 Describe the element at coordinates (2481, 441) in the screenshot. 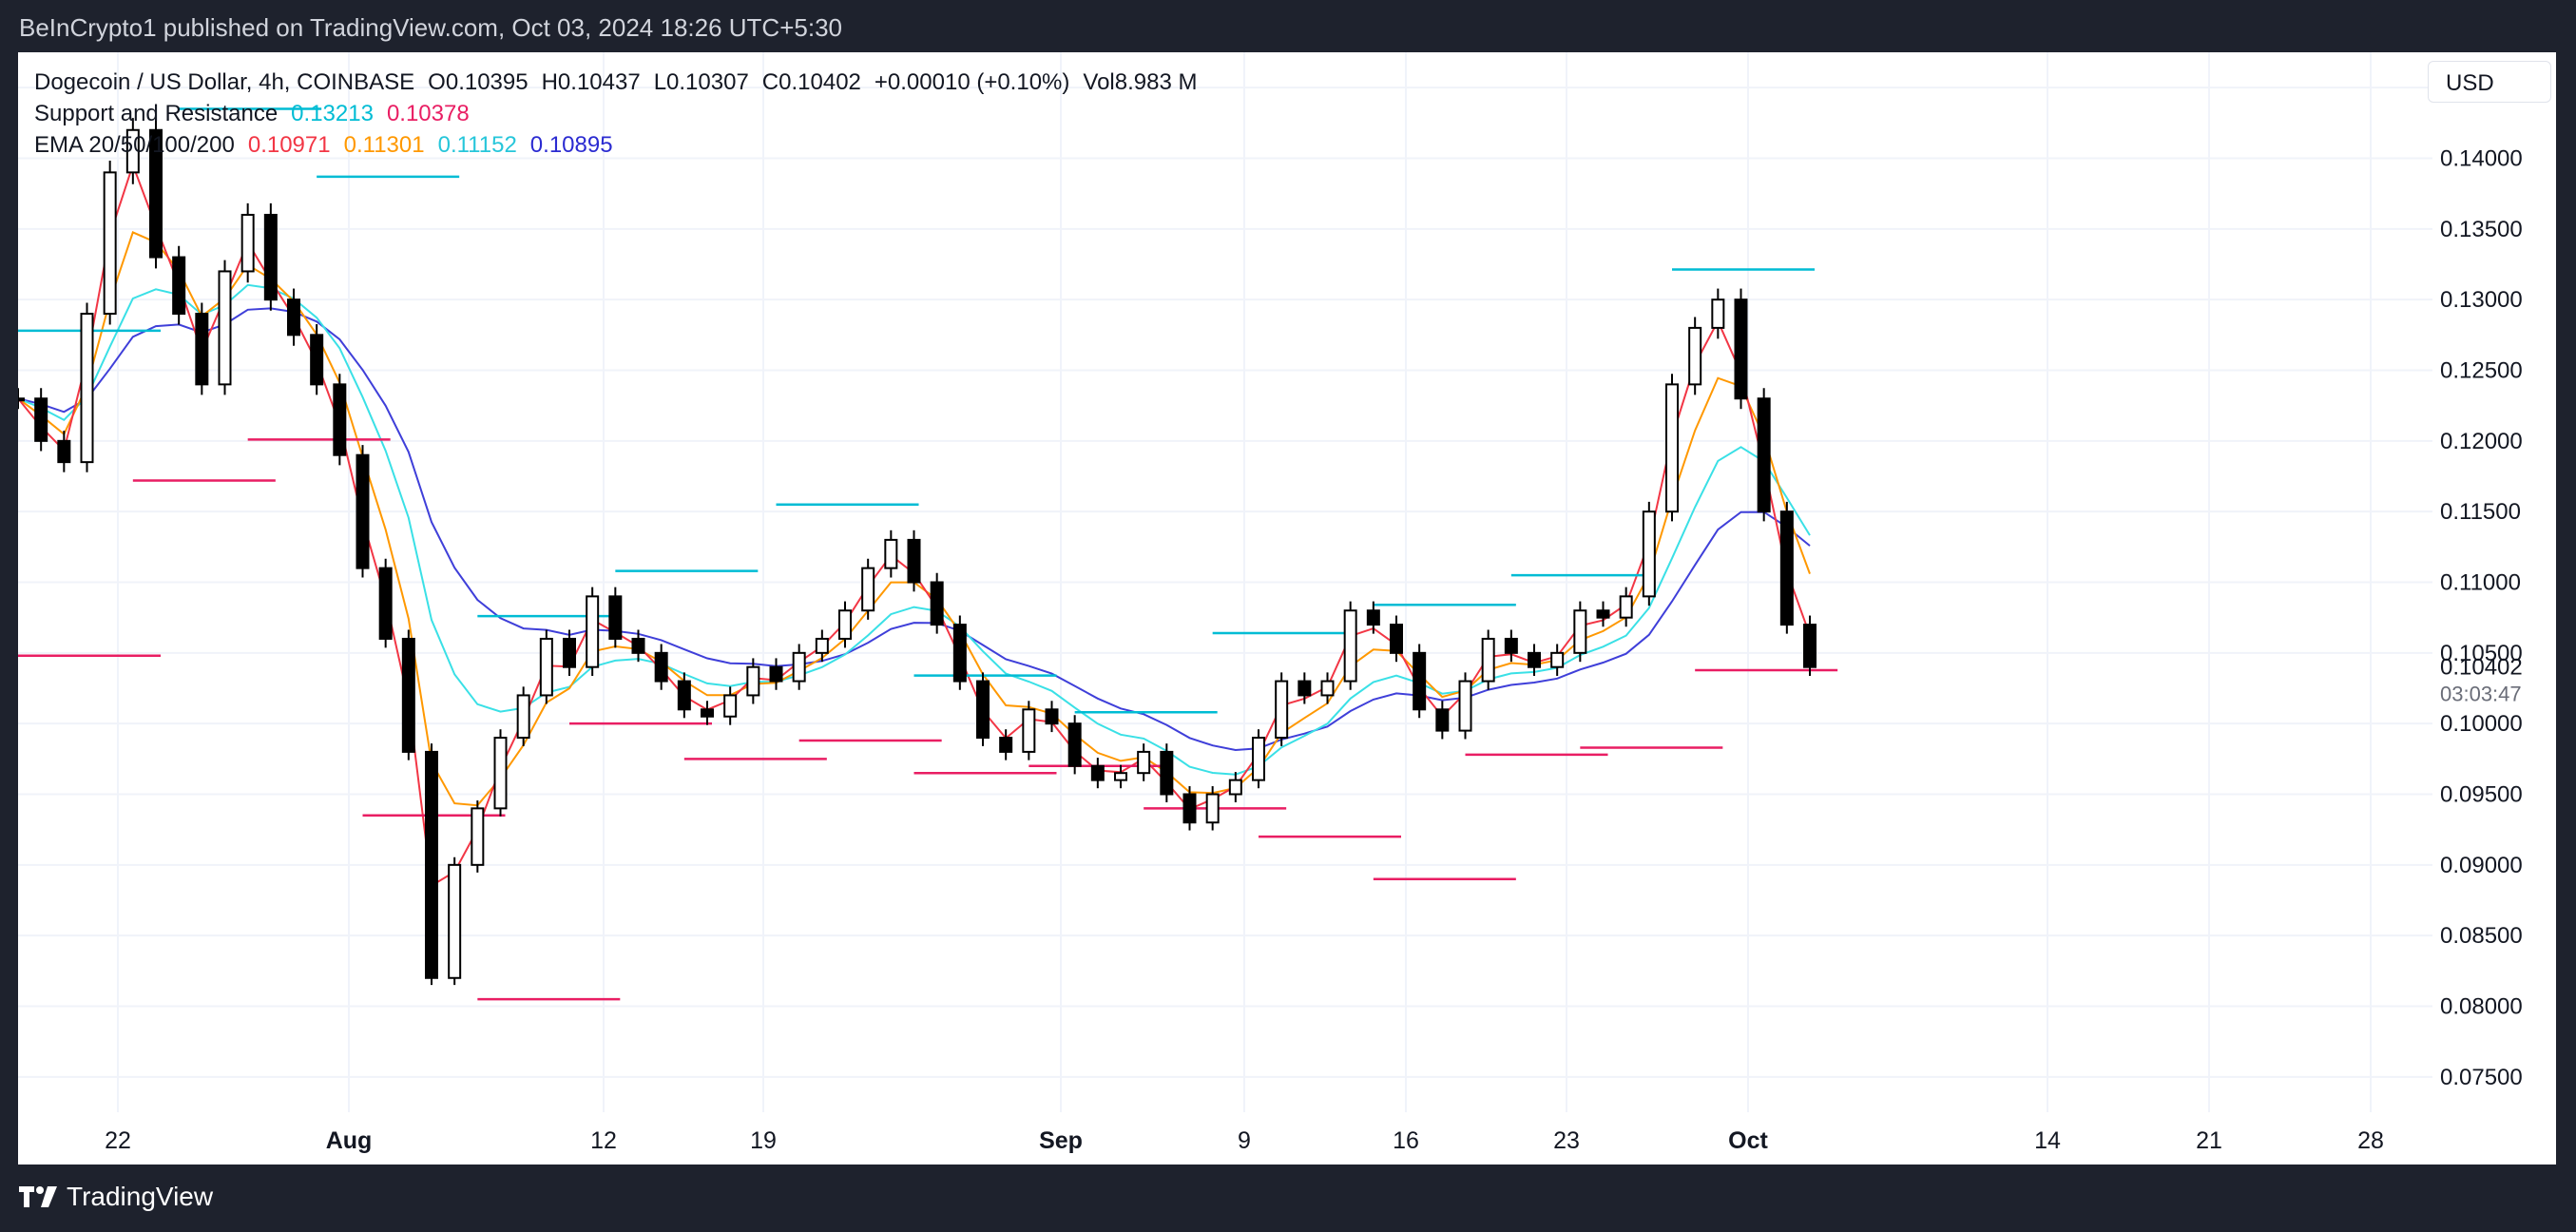

I see `price-tick-label: 0.12000` at that location.